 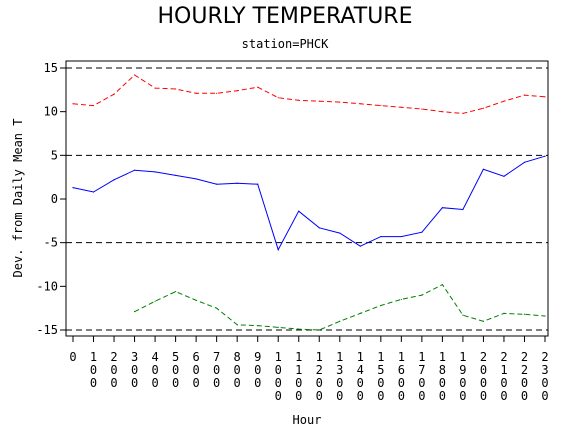 I want to click on y-tick-label: -5, so click(x=51, y=243).